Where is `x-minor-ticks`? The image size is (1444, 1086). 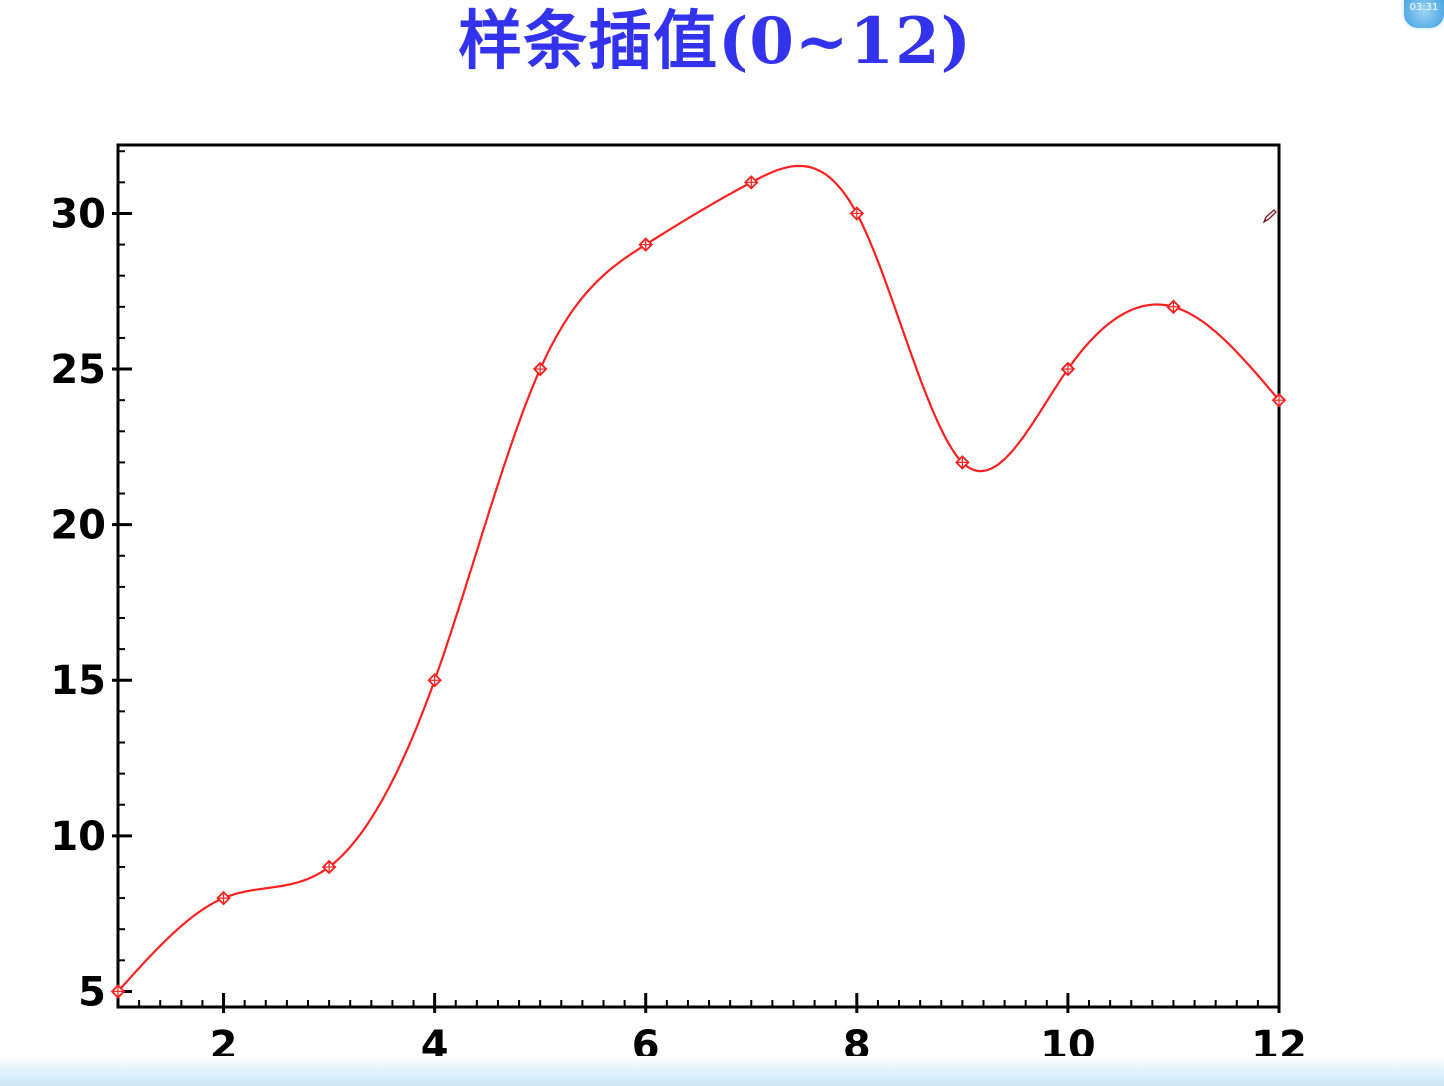
x-minor-ticks is located at coordinates (688, 1003).